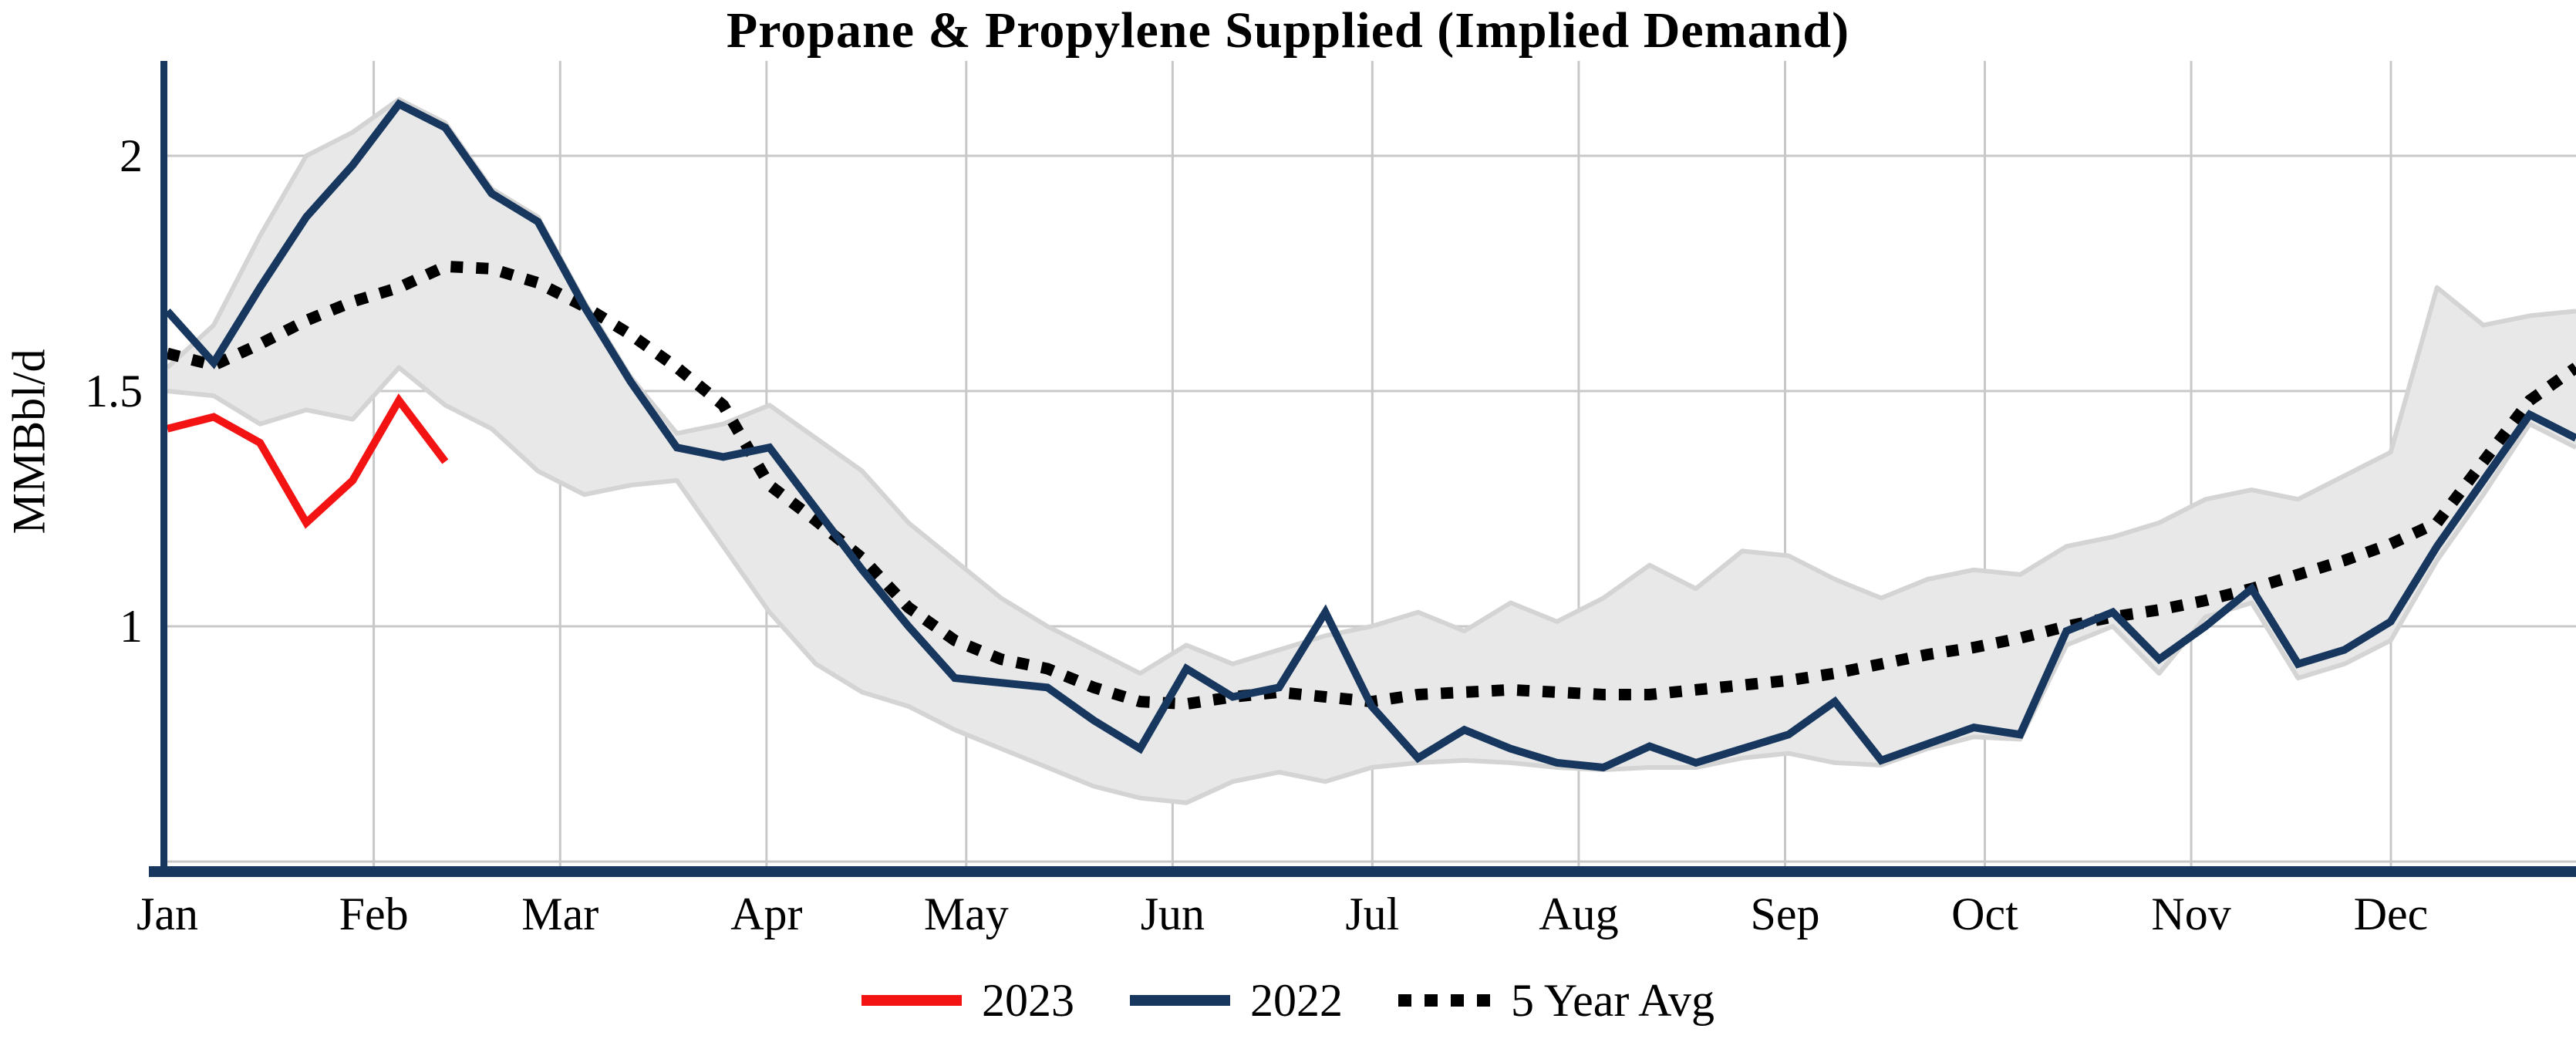 The width and height of the screenshot is (2576, 1049). What do you see at coordinates (966, 914) in the screenshot?
I see `x-tick-label: May` at bounding box center [966, 914].